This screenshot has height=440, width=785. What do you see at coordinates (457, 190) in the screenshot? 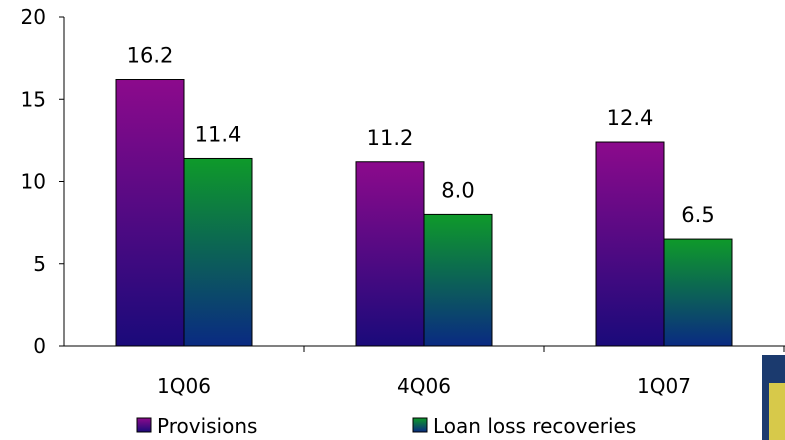
I see `data-label-loan-loss-recoveries-4q06: 8.0` at bounding box center [457, 190].